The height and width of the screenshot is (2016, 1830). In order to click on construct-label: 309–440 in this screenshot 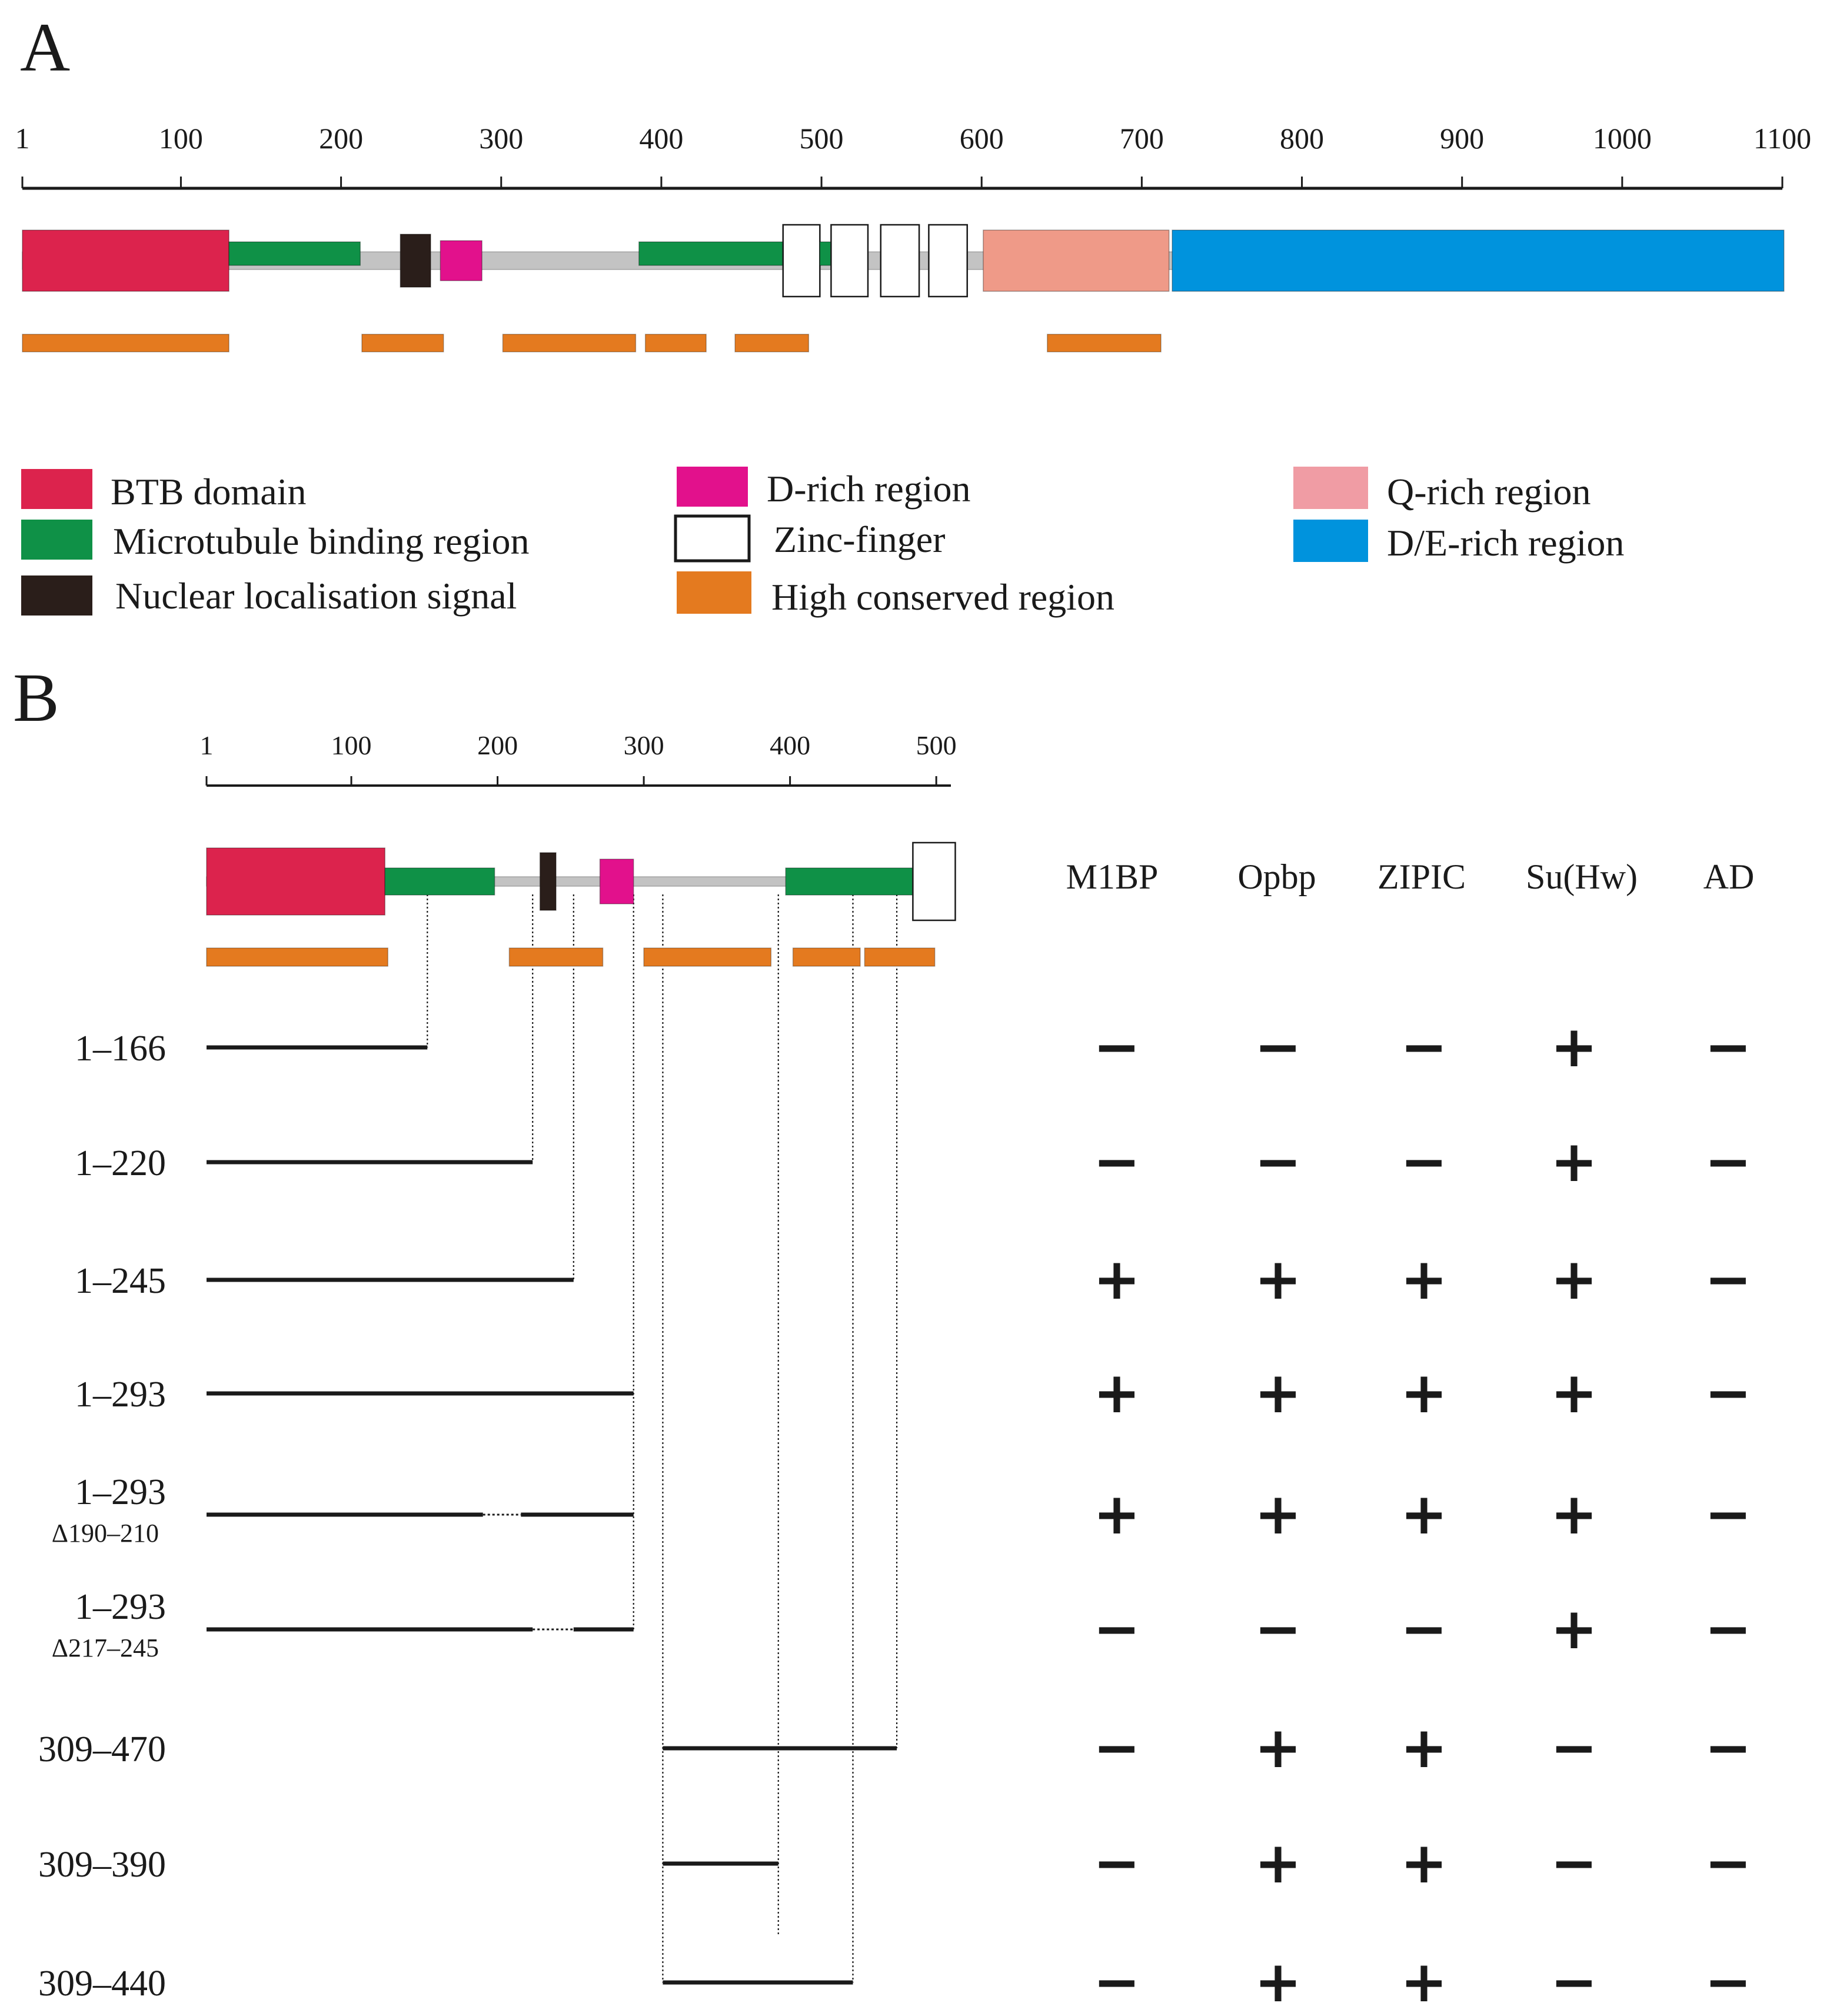, I will do `click(102, 1984)`.